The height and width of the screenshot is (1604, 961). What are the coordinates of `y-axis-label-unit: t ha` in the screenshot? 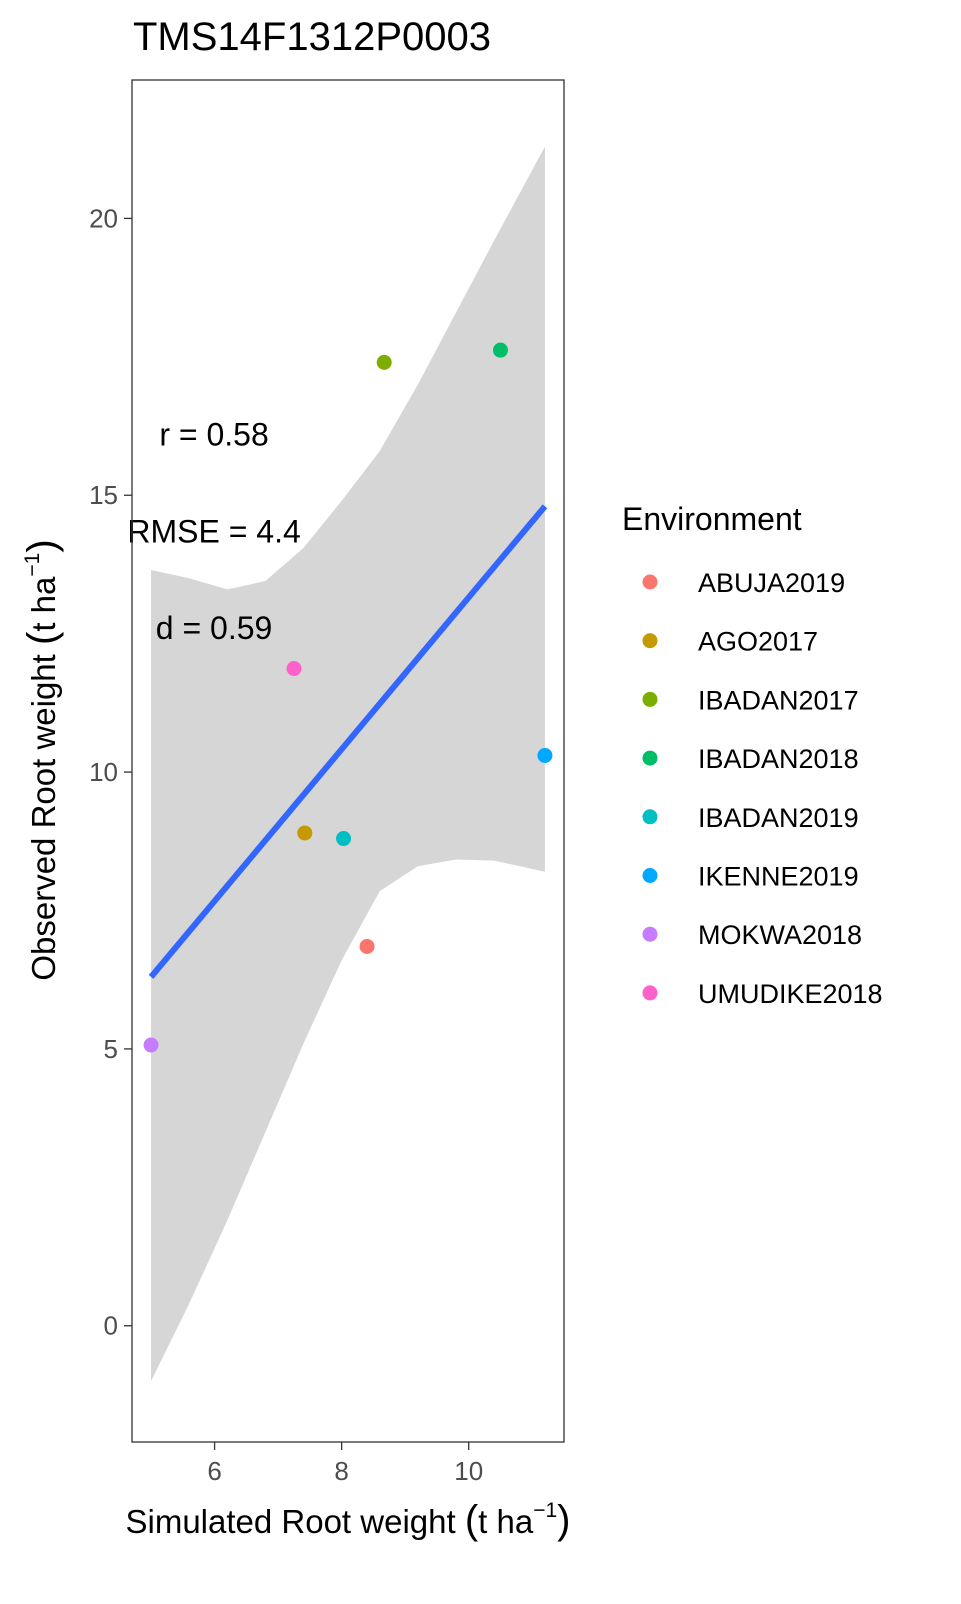 It's located at (43, 604).